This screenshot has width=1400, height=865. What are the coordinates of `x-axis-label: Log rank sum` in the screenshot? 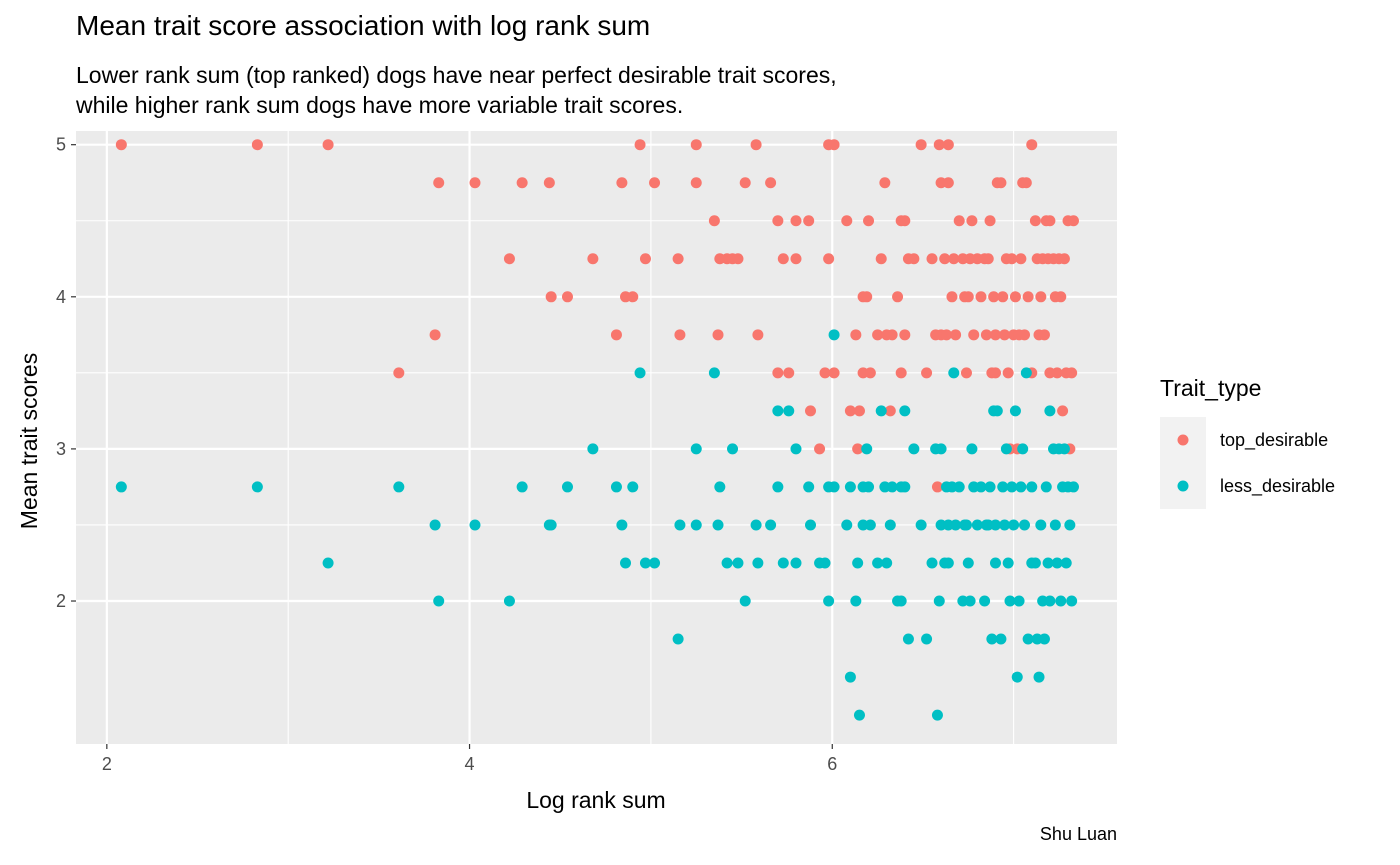 It's located at (595, 800).